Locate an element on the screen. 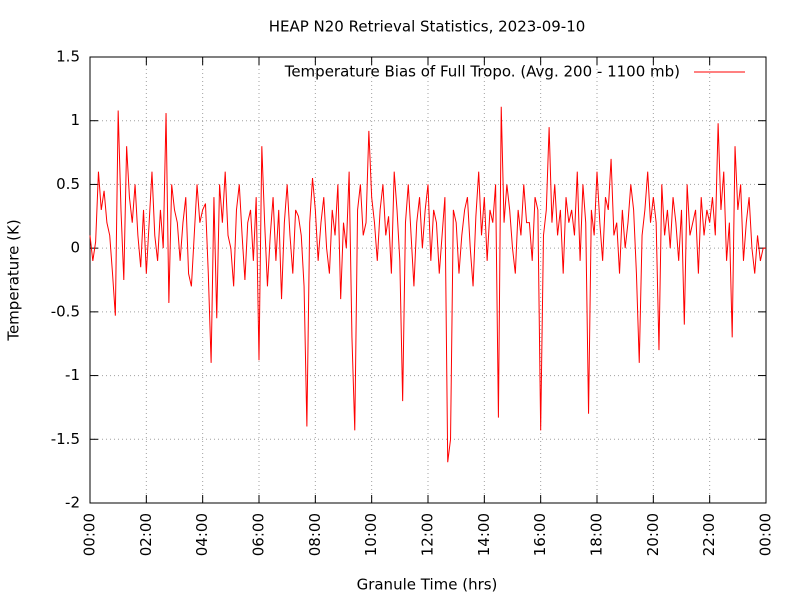 The height and width of the screenshot is (600, 800). y-tick-label: 0 is located at coordinates (75, 248).